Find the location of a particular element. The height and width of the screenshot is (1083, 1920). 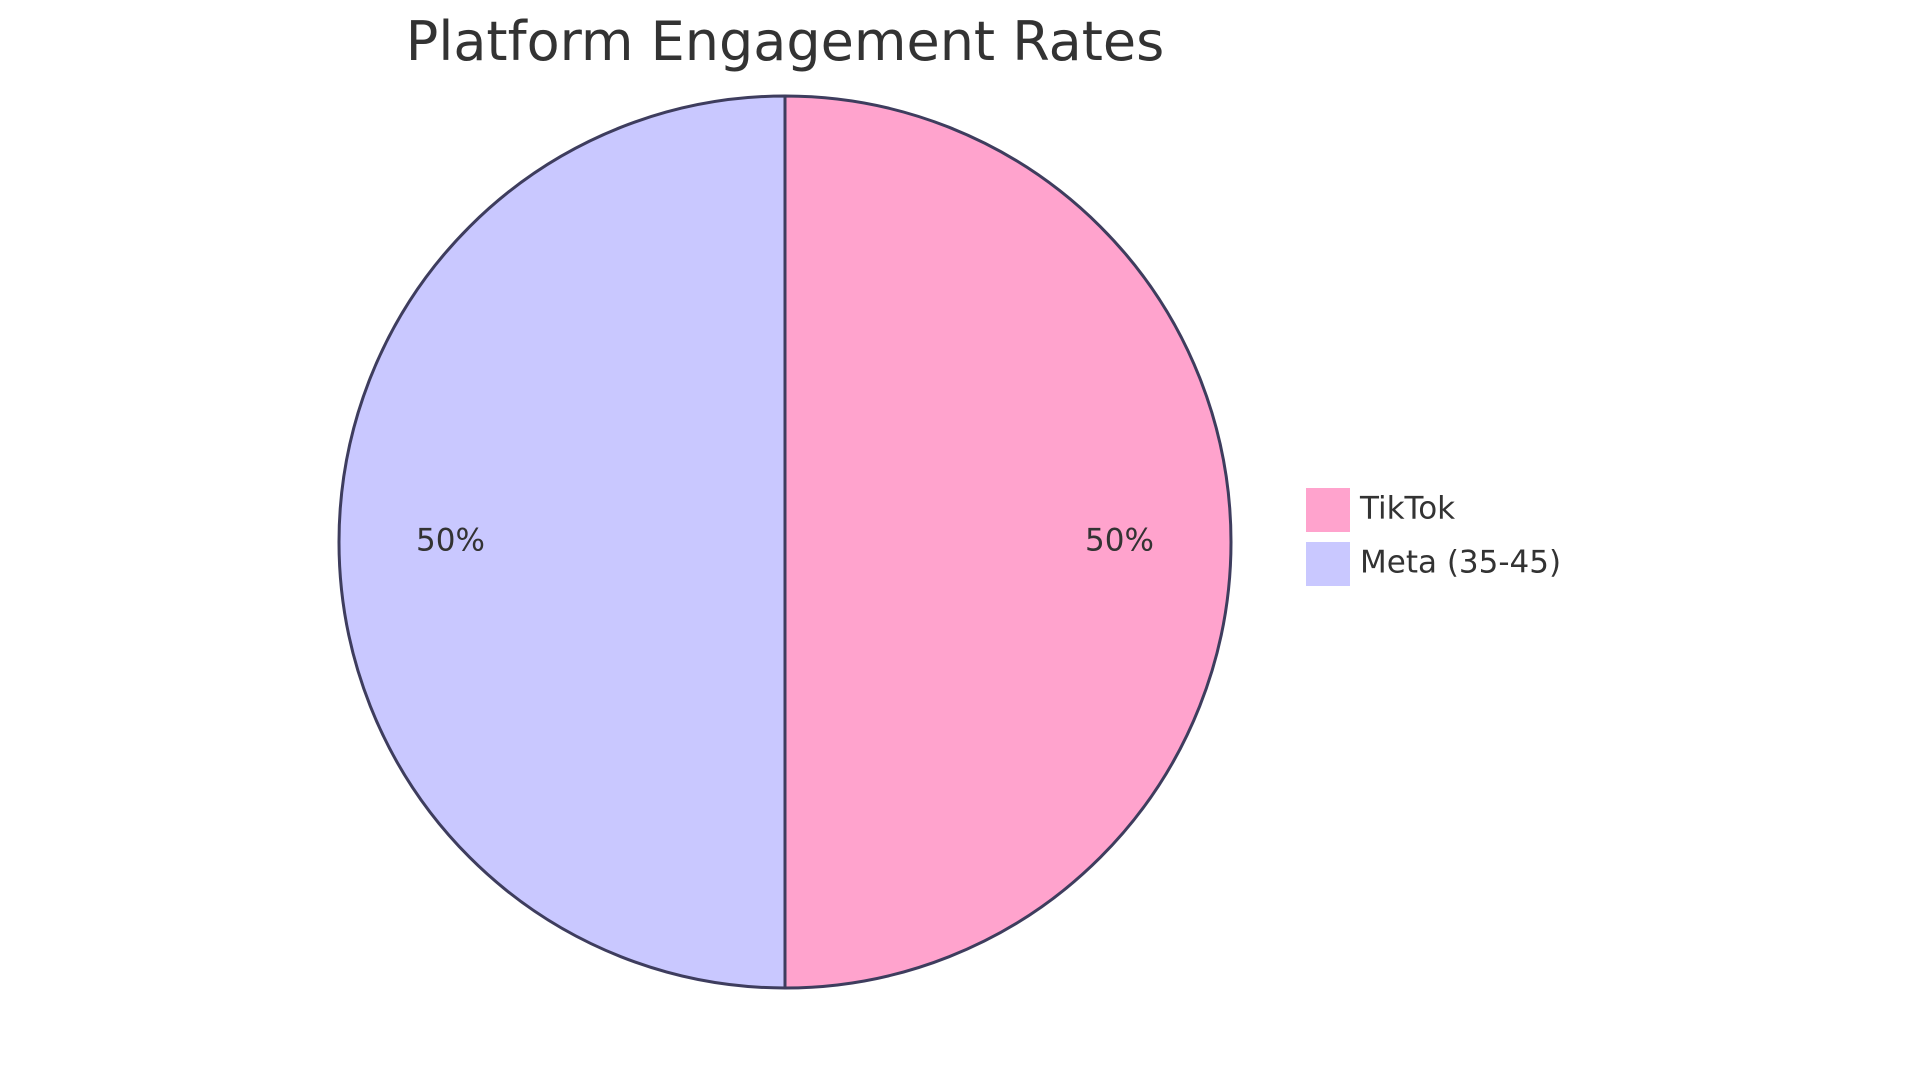

pie-slice-labels: 50% 50% is located at coordinates (785, 541).